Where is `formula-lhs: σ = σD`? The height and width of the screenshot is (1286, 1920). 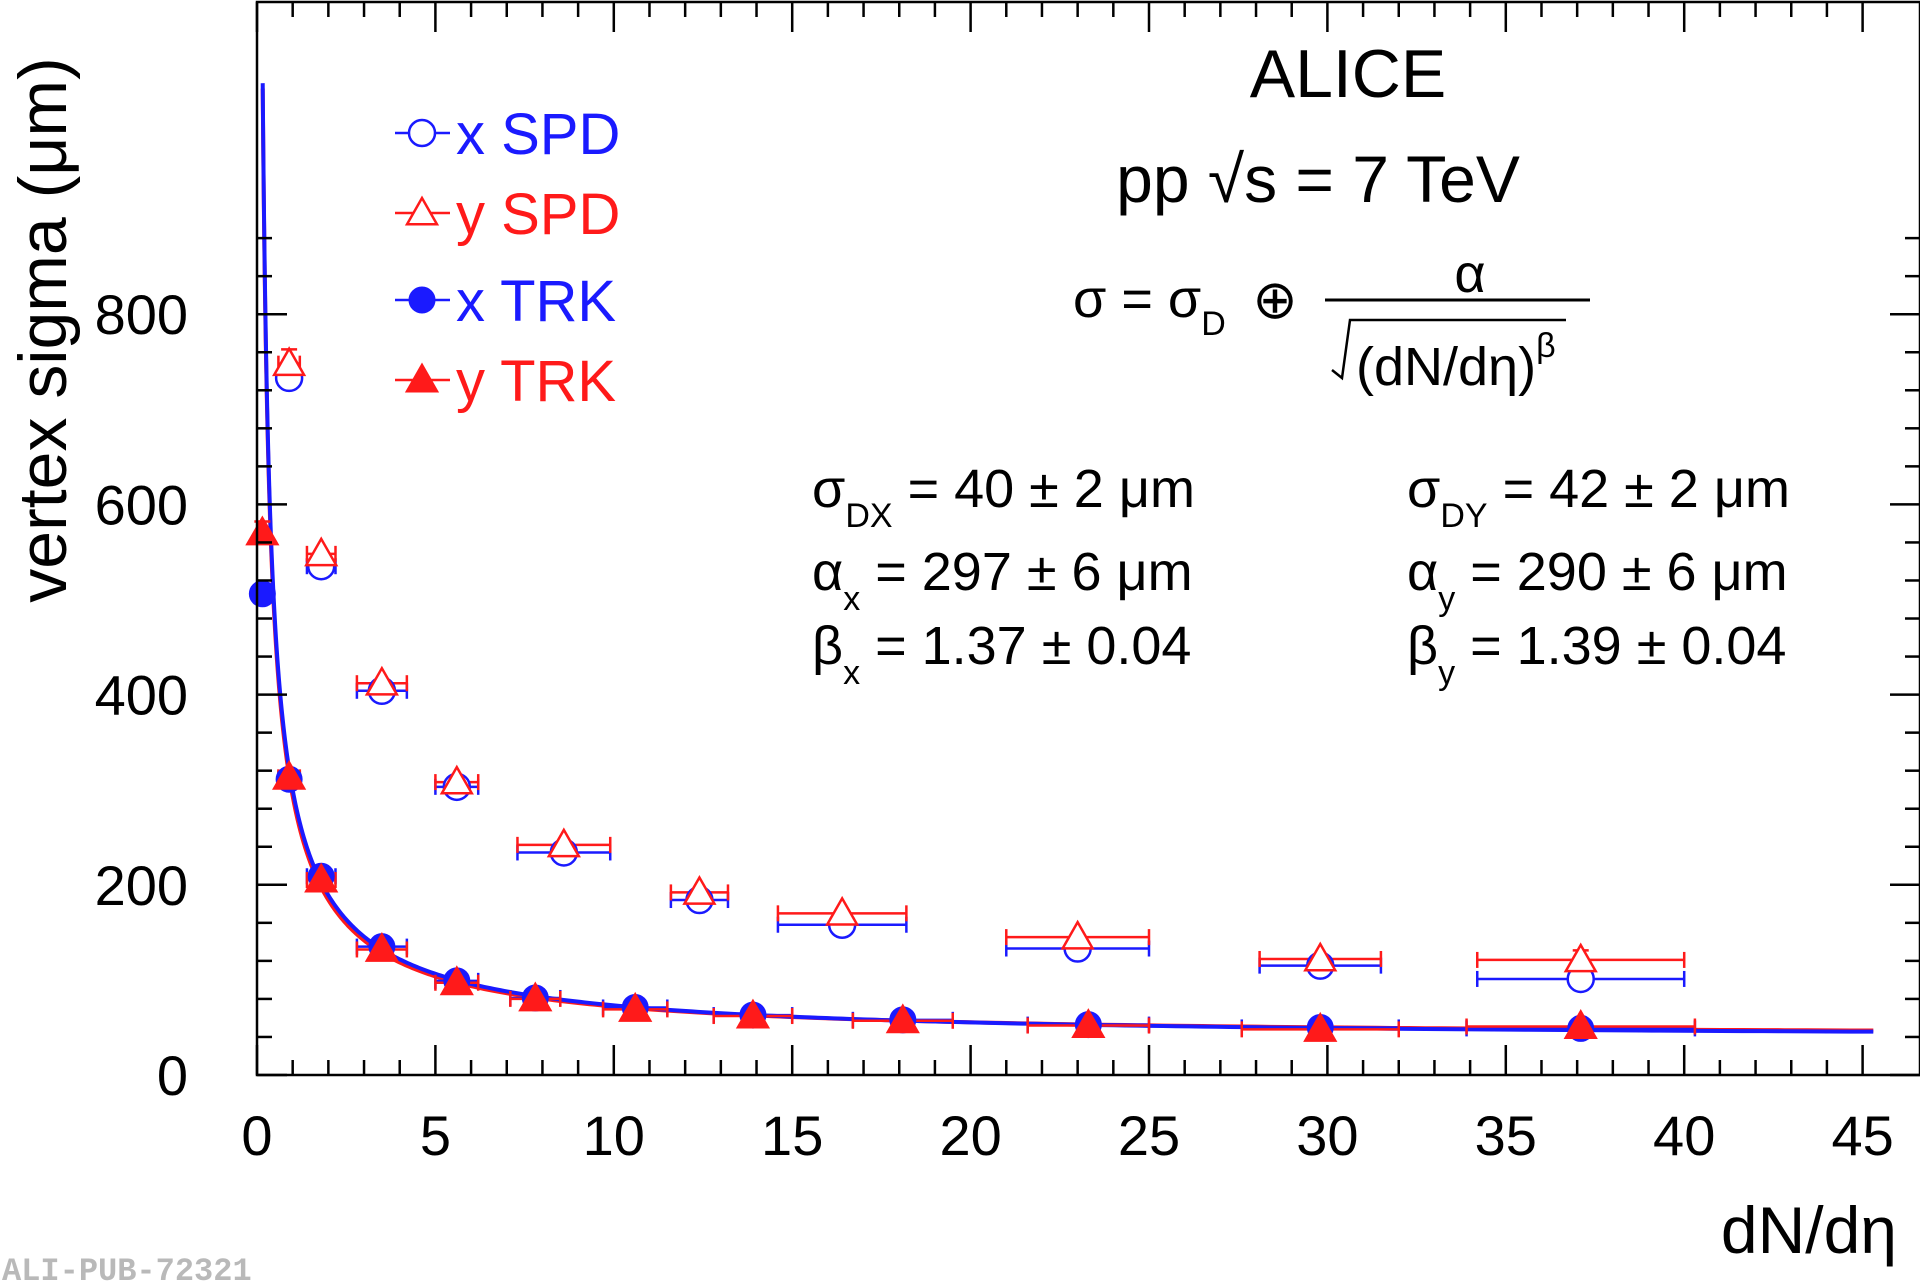
formula-lhs: σ = σD is located at coordinates (1149, 306).